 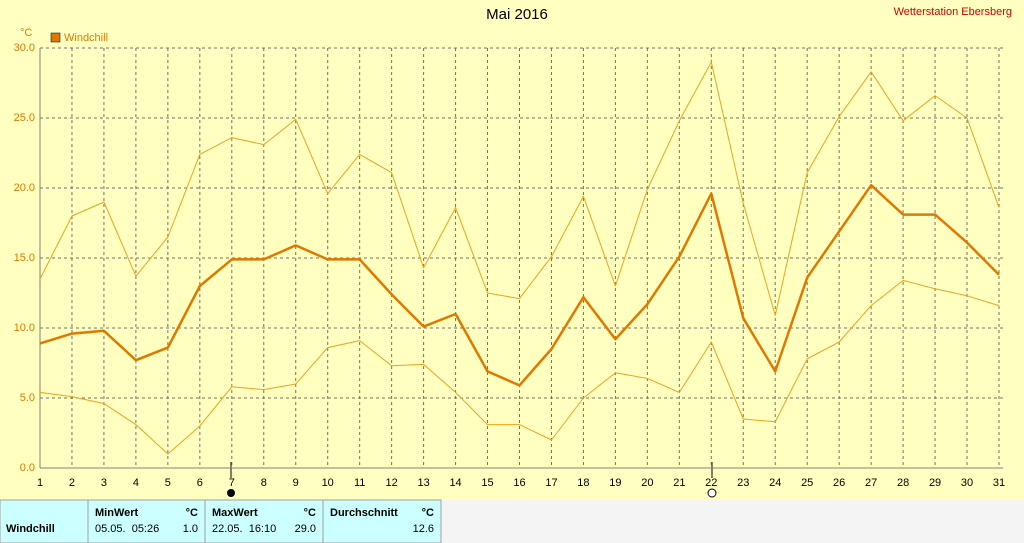 What do you see at coordinates (517, 14) in the screenshot?
I see `chart-title: Mai 2016` at bounding box center [517, 14].